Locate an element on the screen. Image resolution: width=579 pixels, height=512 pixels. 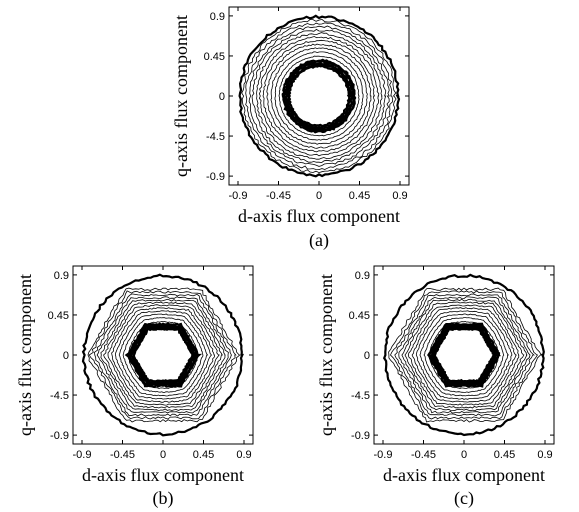
panel-label: (a) is located at coordinates (319, 240).